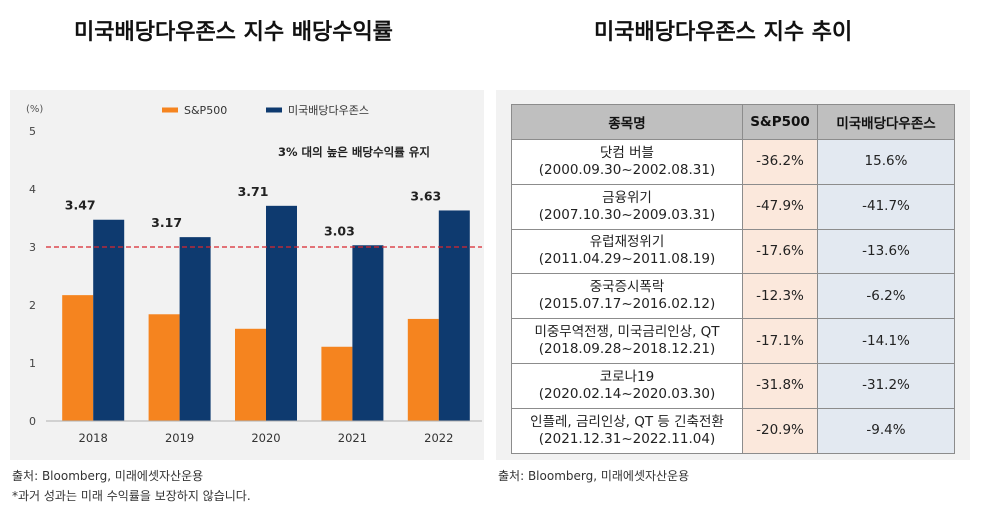 This screenshot has height=508, width=992. I want to click on event-period: (2000.09.30~2002.08.31), so click(627, 169).